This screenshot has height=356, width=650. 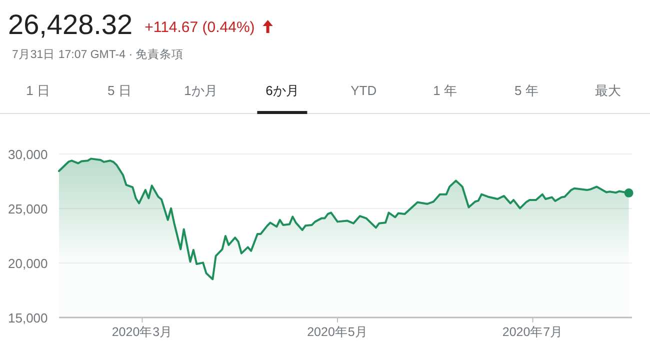 I want to click on y-tick-label: 30,000, so click(x=28, y=154).